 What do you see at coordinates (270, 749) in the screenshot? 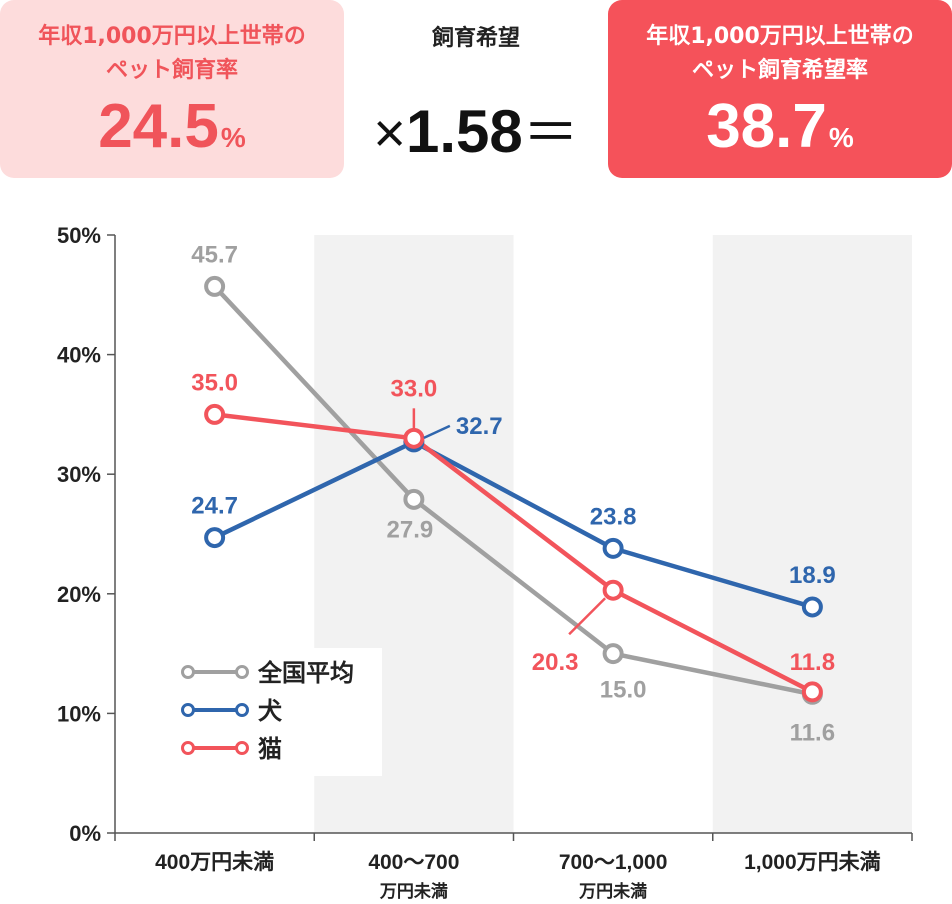
I see `legend-label: 猫` at bounding box center [270, 749].